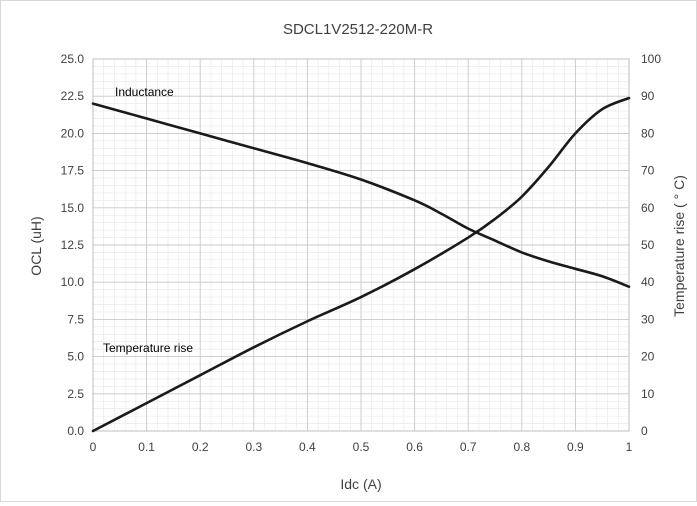 This screenshot has width=697, height=506. Describe the element at coordinates (648, 282) in the screenshot. I see `y-right-tick-label: 40` at that location.